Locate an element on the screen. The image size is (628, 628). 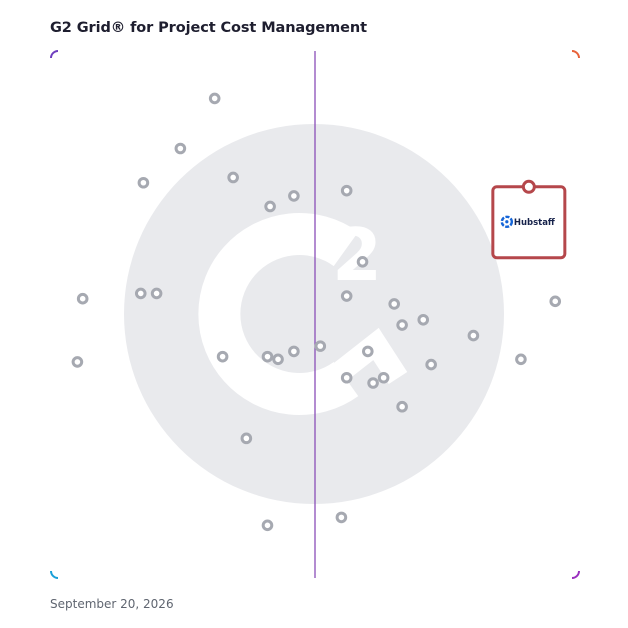
hubstaff-logo-icon is located at coordinates (507, 221).